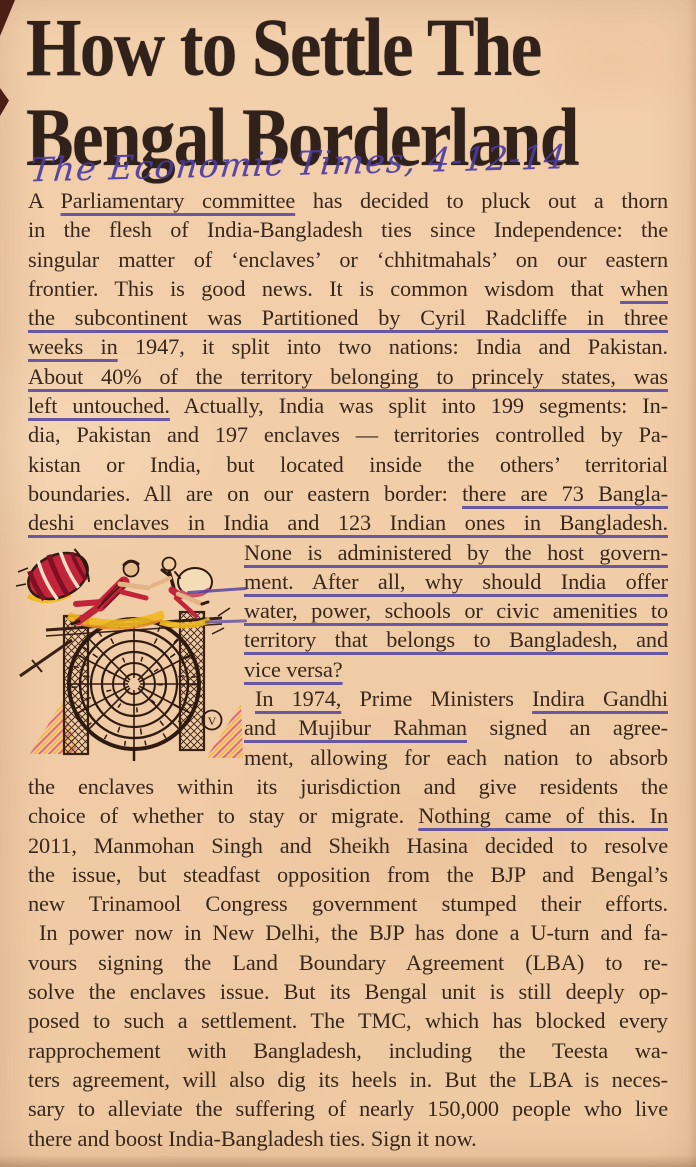  I want to click on headline-line-1: How to Settle The, so click(284, 47).